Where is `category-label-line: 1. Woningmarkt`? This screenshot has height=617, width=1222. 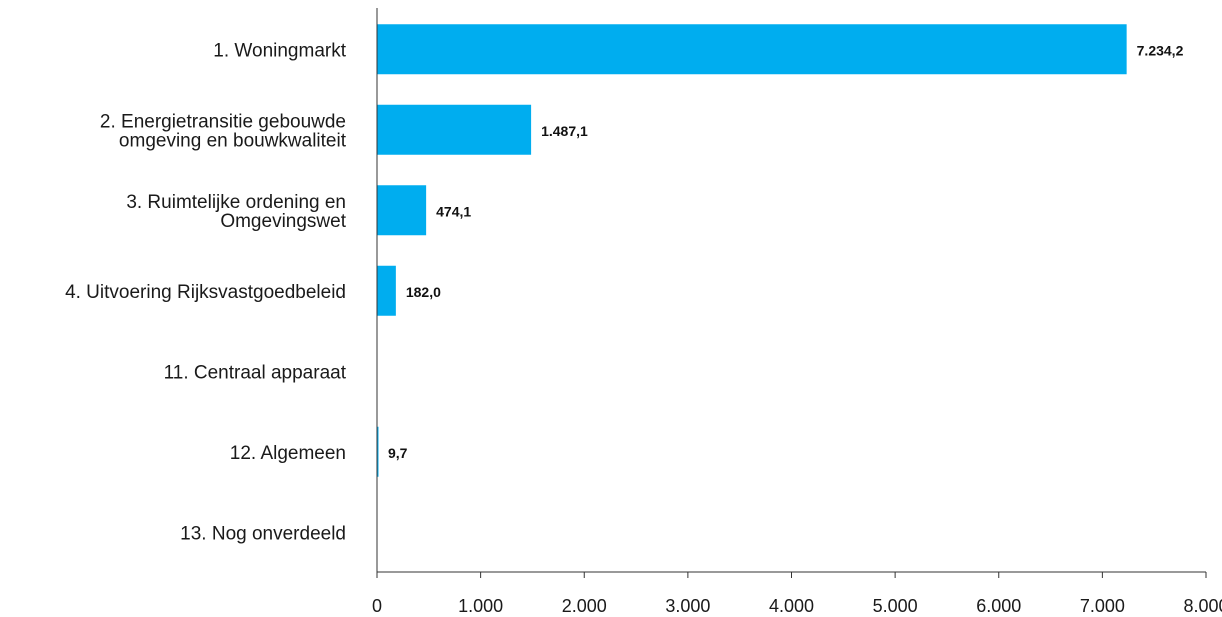 category-label-line: 1. Woningmarkt is located at coordinates (279, 50).